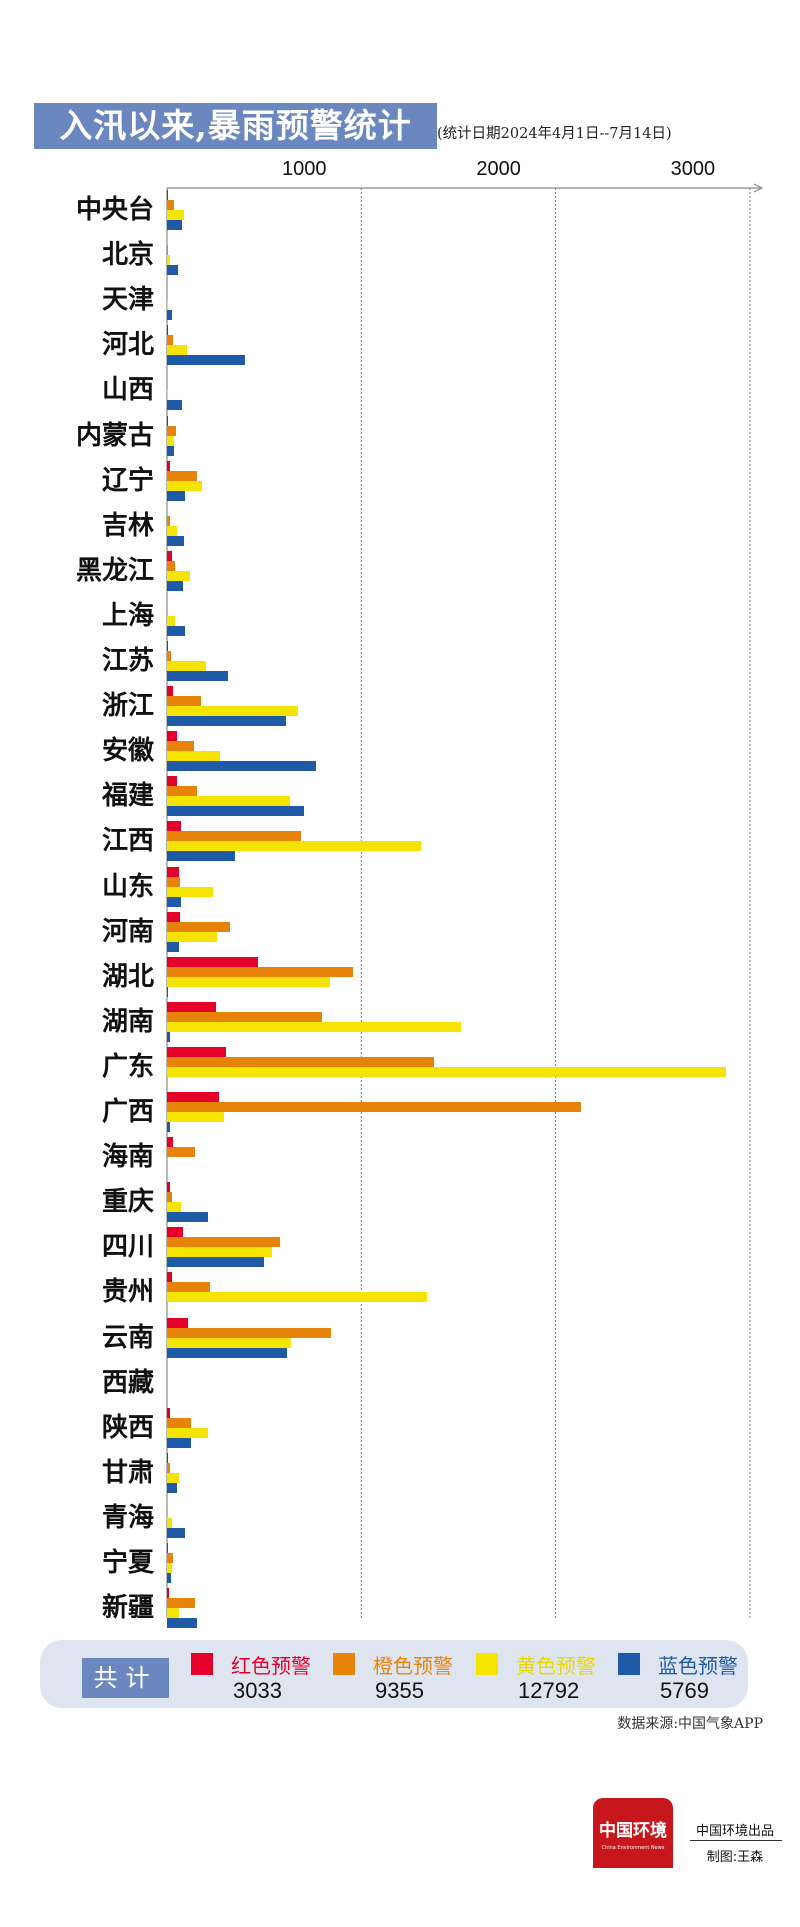 The height and width of the screenshot is (1927, 800). Describe the element at coordinates (127, 1157) in the screenshot. I see `category-label: 海南` at that location.